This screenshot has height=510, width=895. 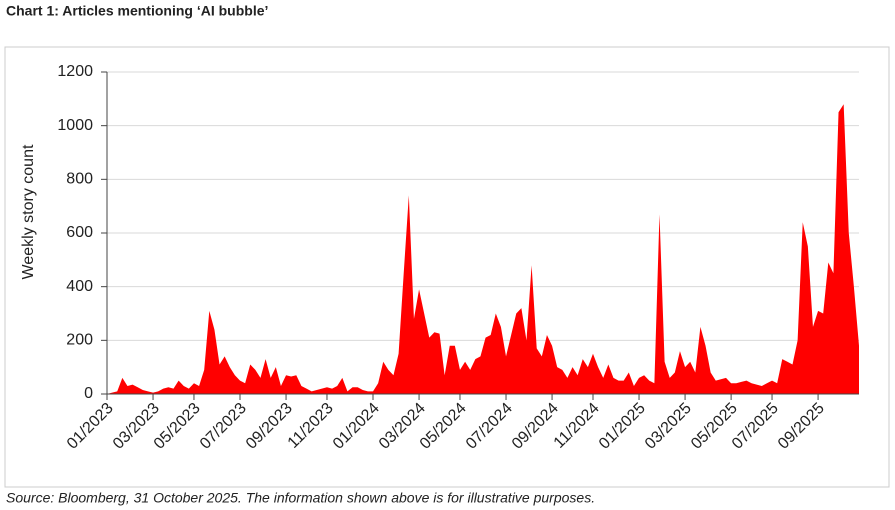 I want to click on chart-title: Chart 1: Articles mentioning ‘AI bubble’, so click(x=137, y=11).